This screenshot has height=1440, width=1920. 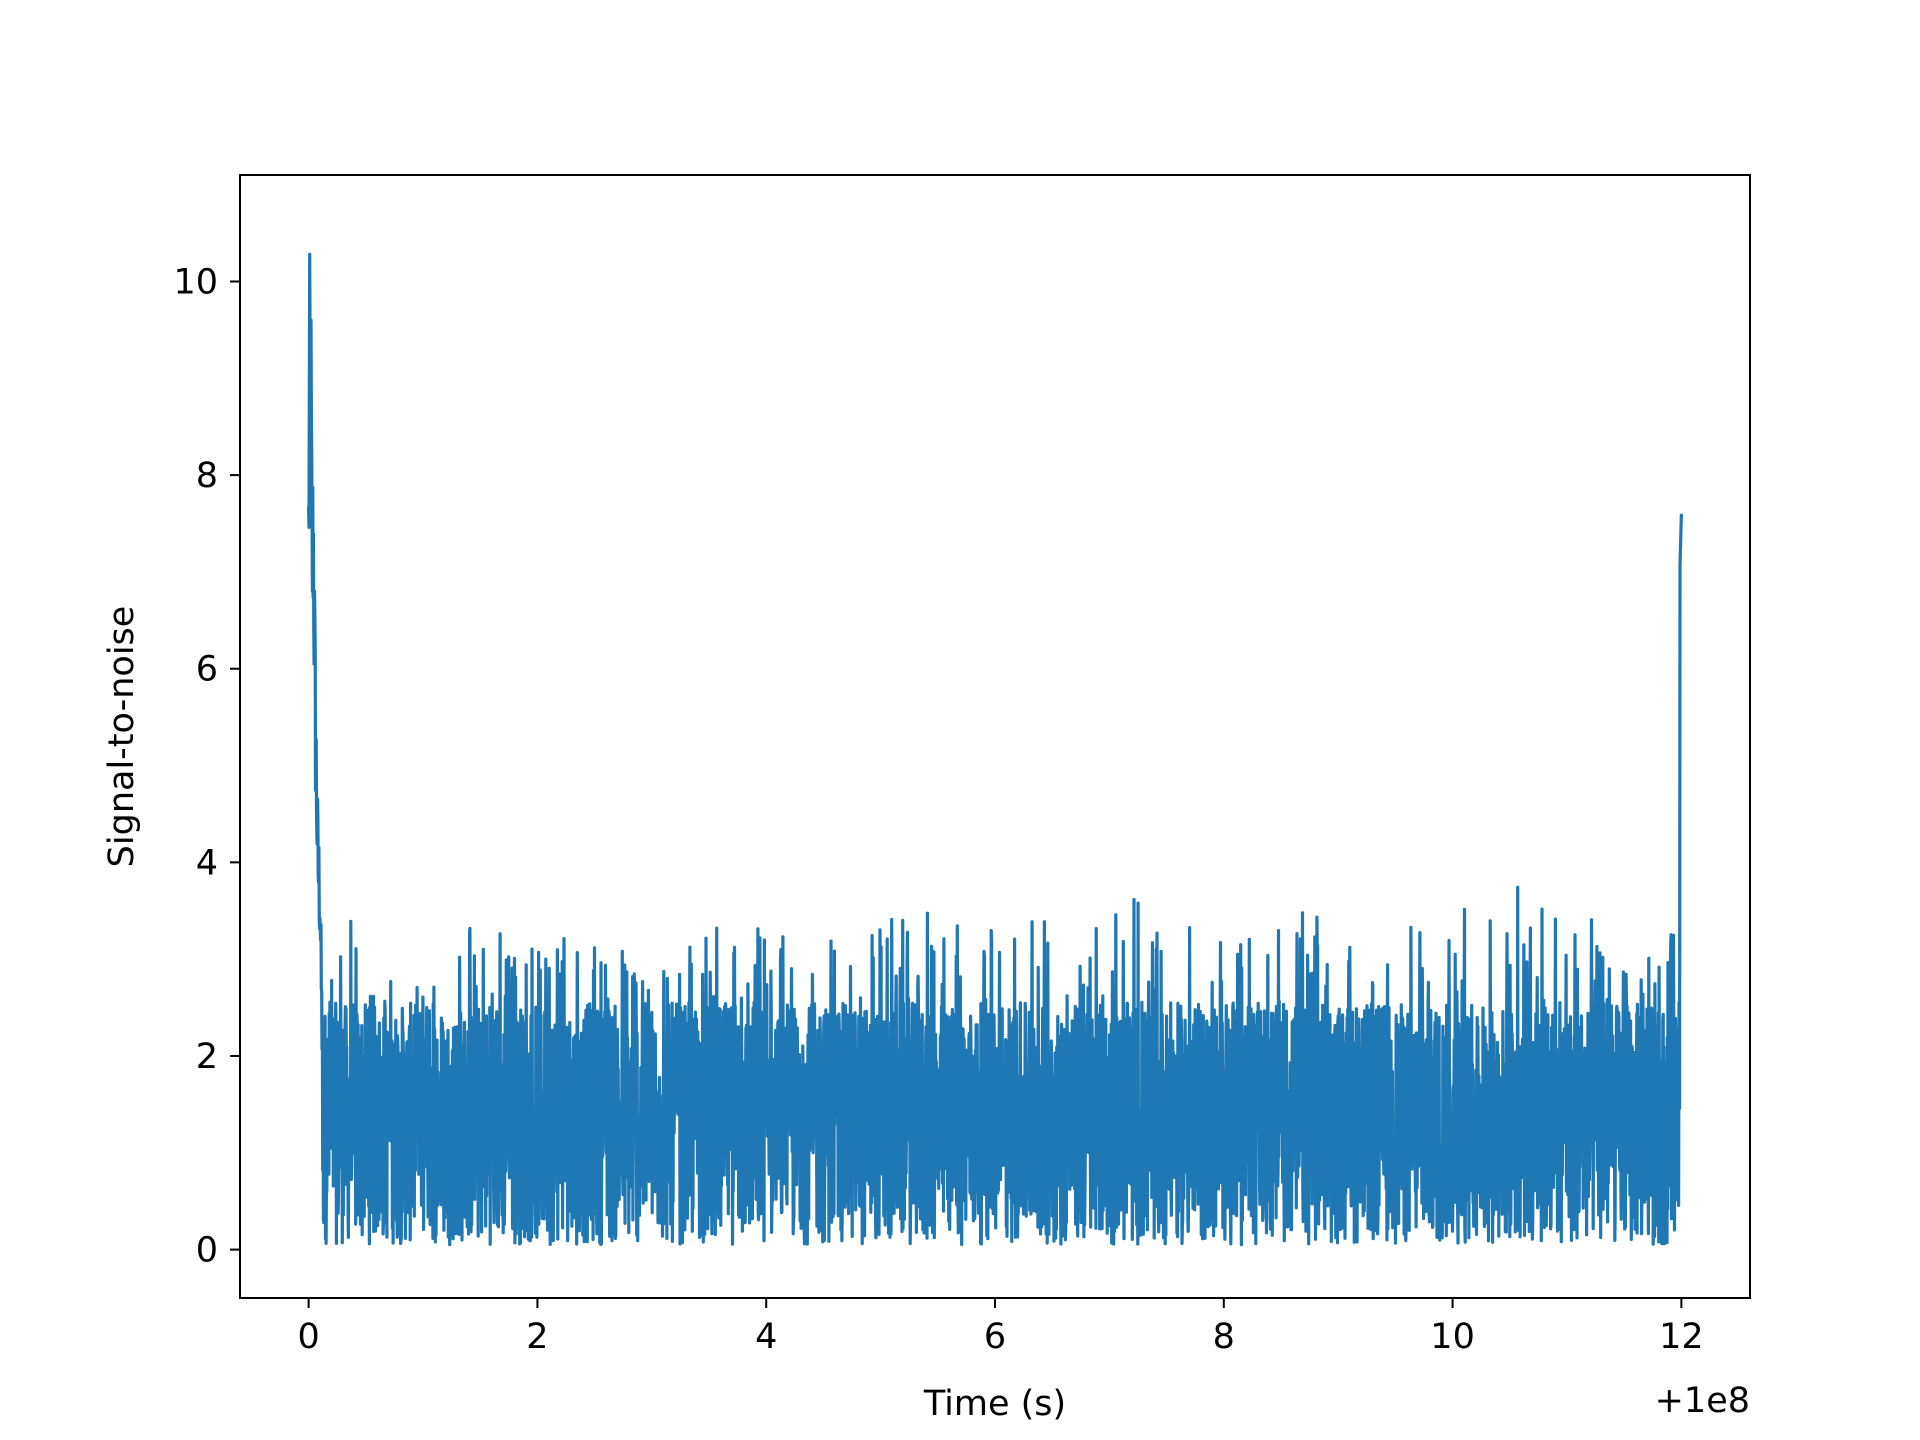 I want to click on x-tick-label: 12, so click(x=1681, y=1337).